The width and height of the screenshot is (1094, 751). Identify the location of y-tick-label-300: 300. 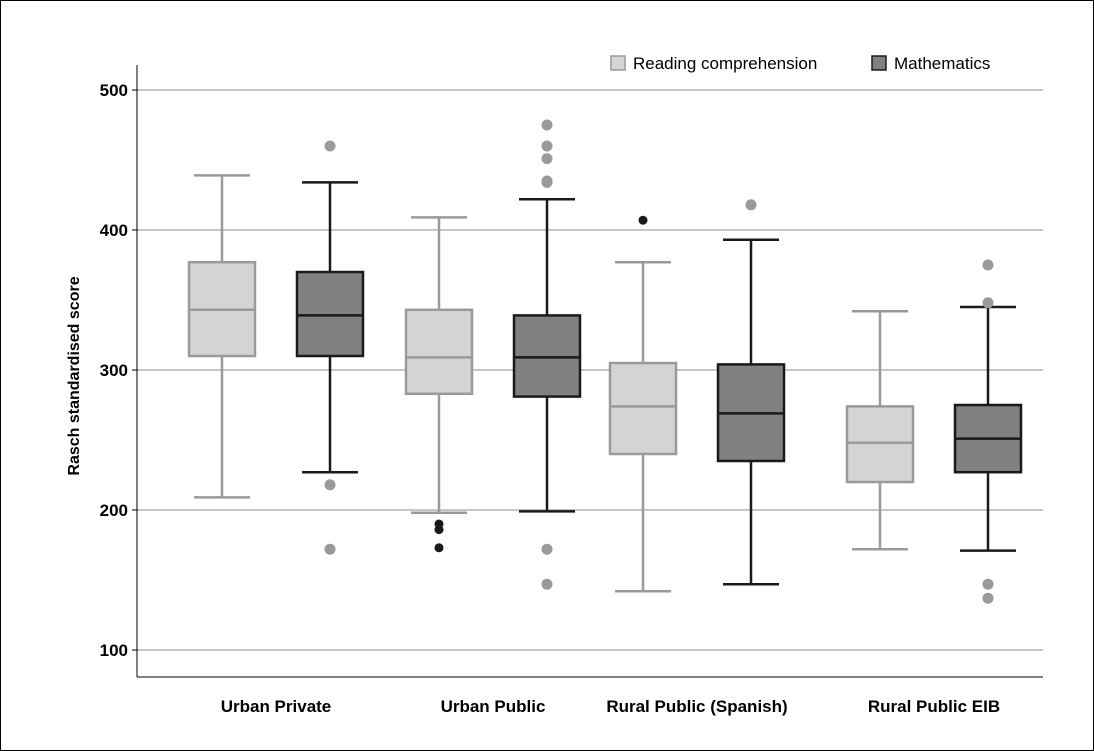
(114, 370).